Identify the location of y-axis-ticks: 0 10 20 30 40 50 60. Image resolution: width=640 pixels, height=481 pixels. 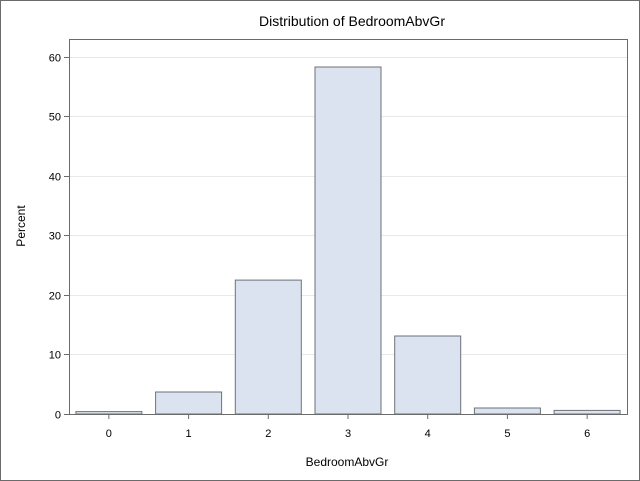
(59, 237).